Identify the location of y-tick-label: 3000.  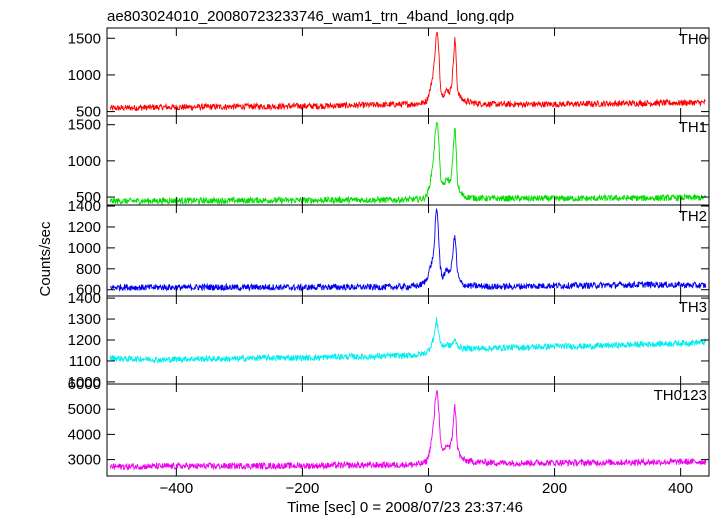
(84, 460).